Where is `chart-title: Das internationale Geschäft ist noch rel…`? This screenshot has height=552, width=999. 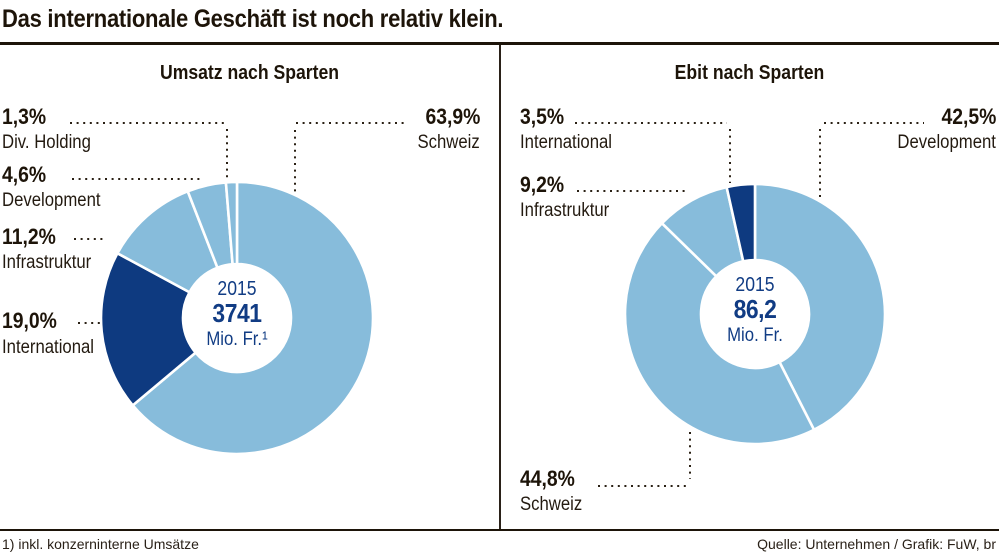 chart-title: Das internationale Geschäft ist noch rel… is located at coordinates (253, 19).